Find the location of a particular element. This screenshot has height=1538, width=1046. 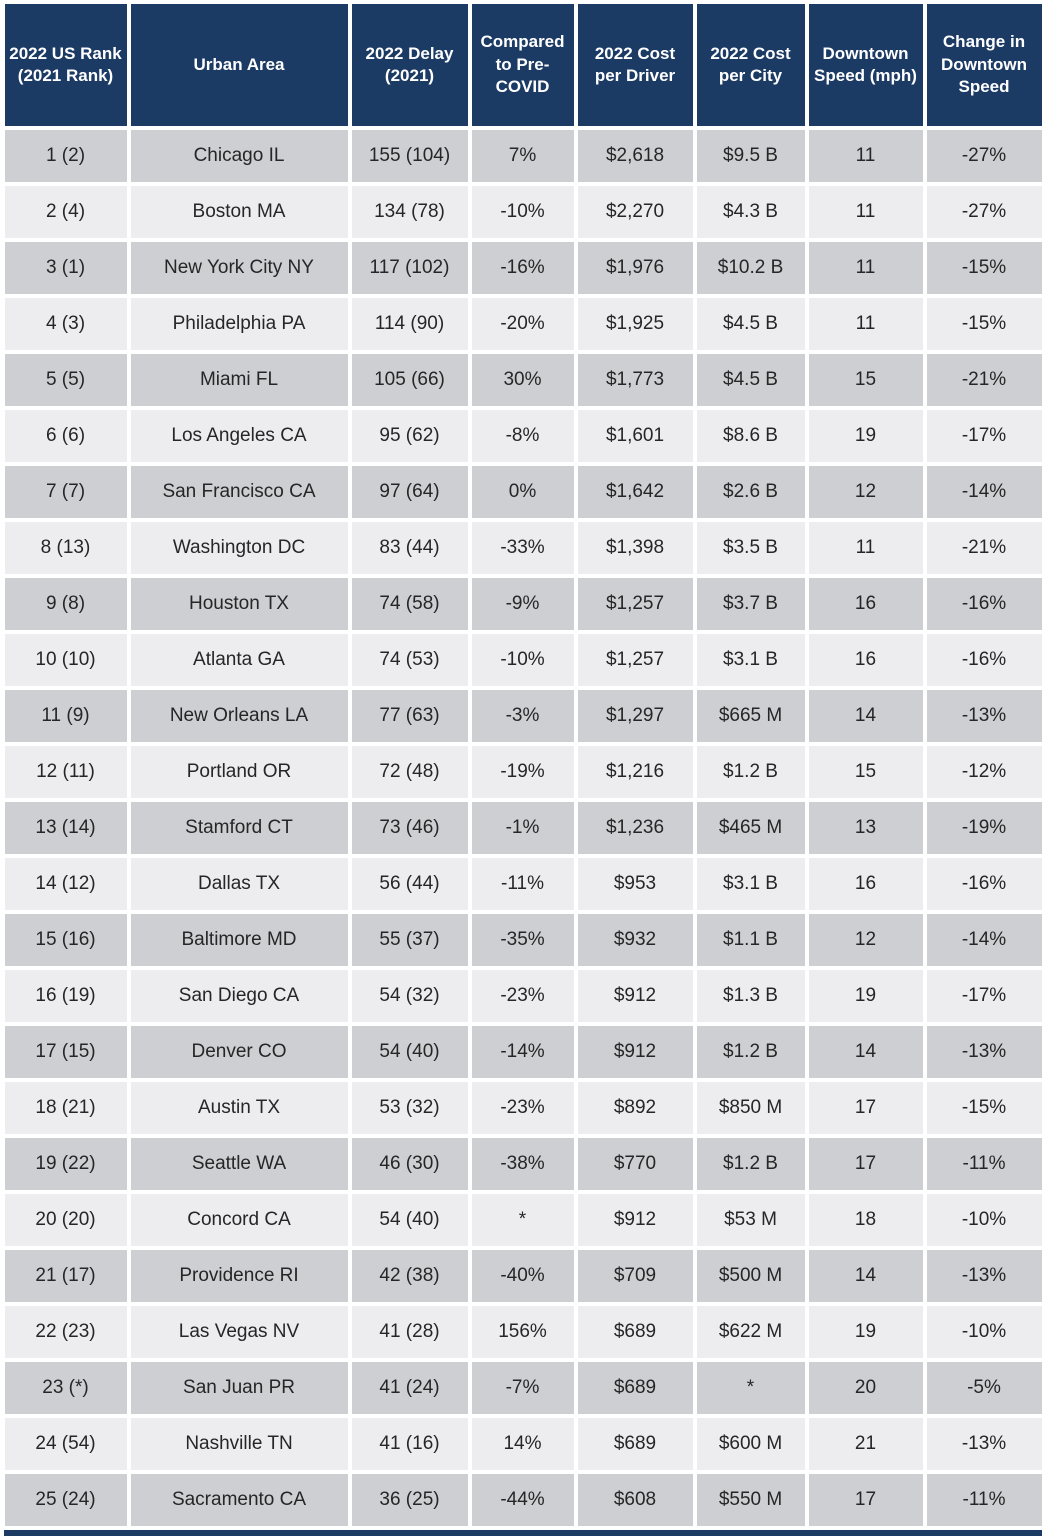

cell-covid: -10% is located at coordinates (522, 212).